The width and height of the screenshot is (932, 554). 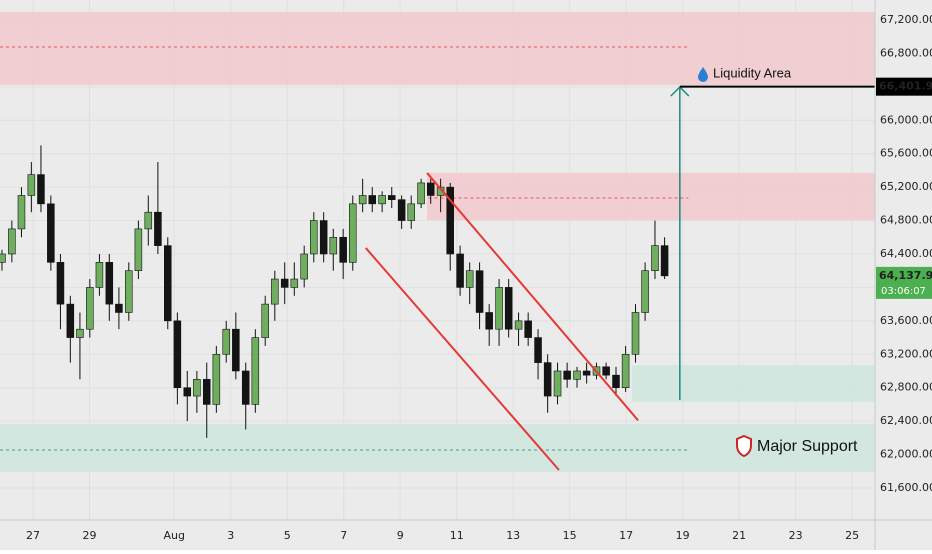 What do you see at coordinates (457, 535) in the screenshot?
I see `x-tick-label: 11` at bounding box center [457, 535].